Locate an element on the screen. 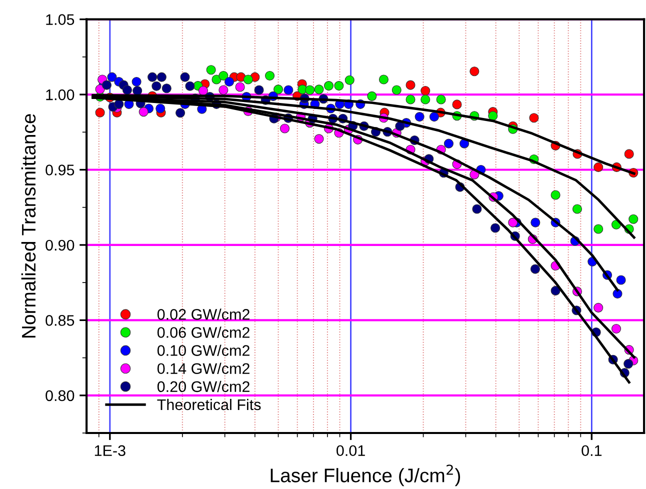 Image resolution: width=646 pixels, height=489 pixels. y-tick-label: 0.80 is located at coordinates (60, 396).